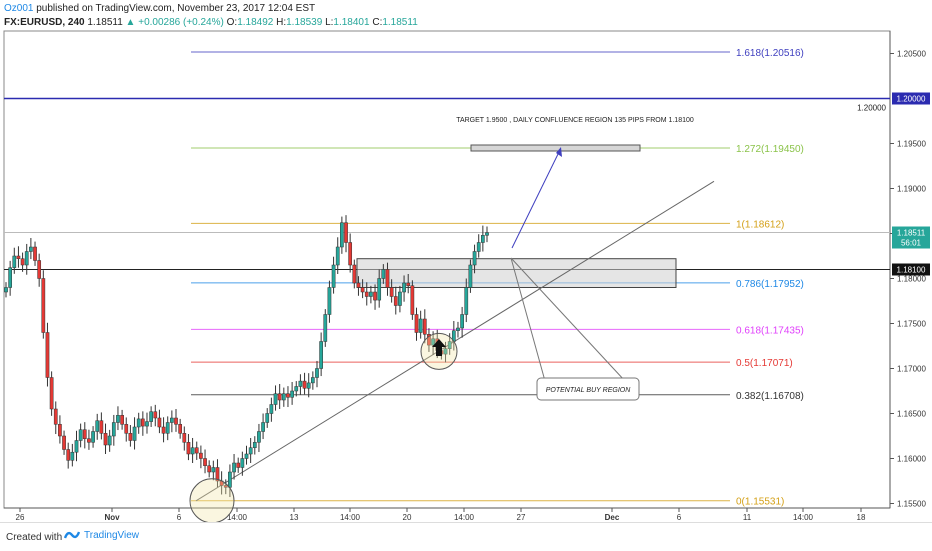 Image resolution: width=932 pixels, height=551 pixels. I want to click on y-tick-label: 1.17500, so click(911, 324).